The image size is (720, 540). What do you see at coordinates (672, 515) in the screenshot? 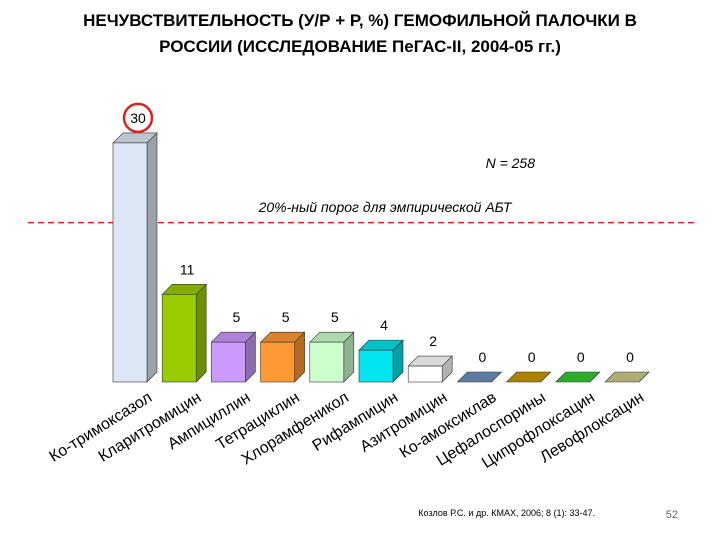
I see `page-number: 52` at bounding box center [672, 515].